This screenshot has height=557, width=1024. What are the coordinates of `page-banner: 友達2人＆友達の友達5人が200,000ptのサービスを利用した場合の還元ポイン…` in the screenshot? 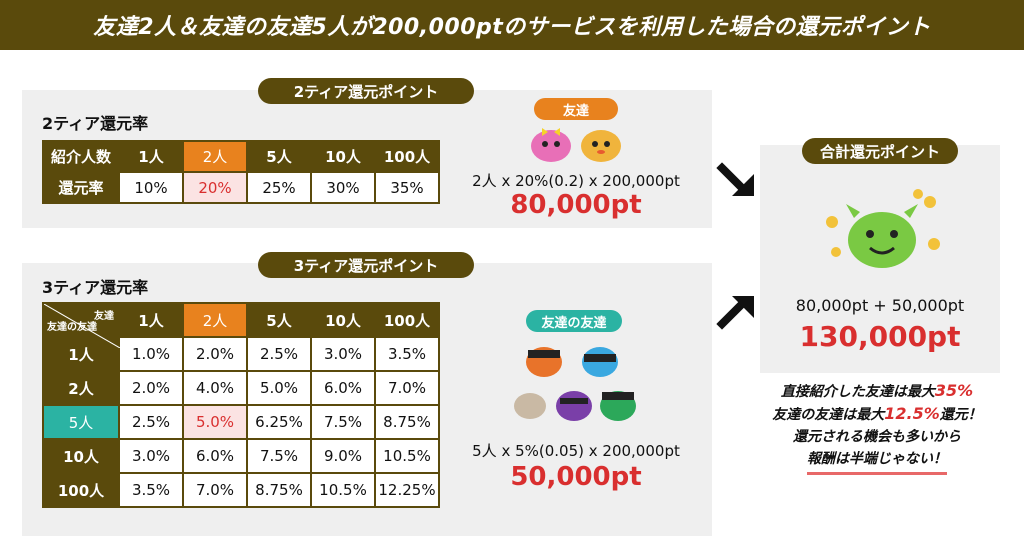 It's located at (512, 25).